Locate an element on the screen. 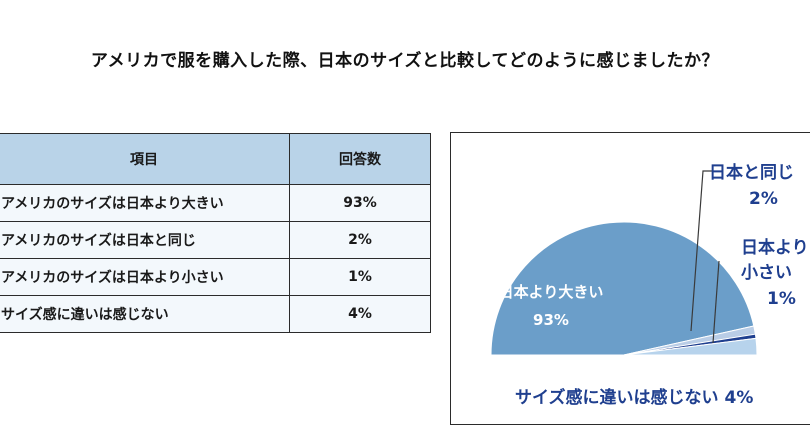  row-item: サイズ感に違いは感じない is located at coordinates (145, 314).